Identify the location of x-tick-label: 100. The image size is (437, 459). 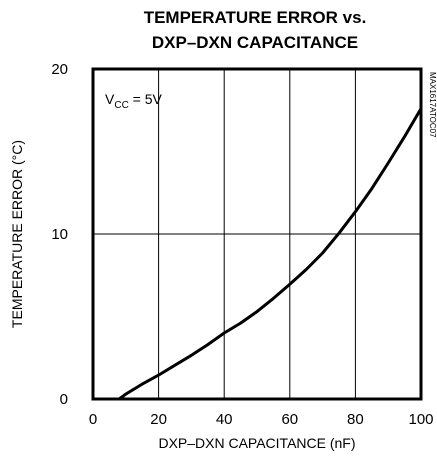
(420, 419).